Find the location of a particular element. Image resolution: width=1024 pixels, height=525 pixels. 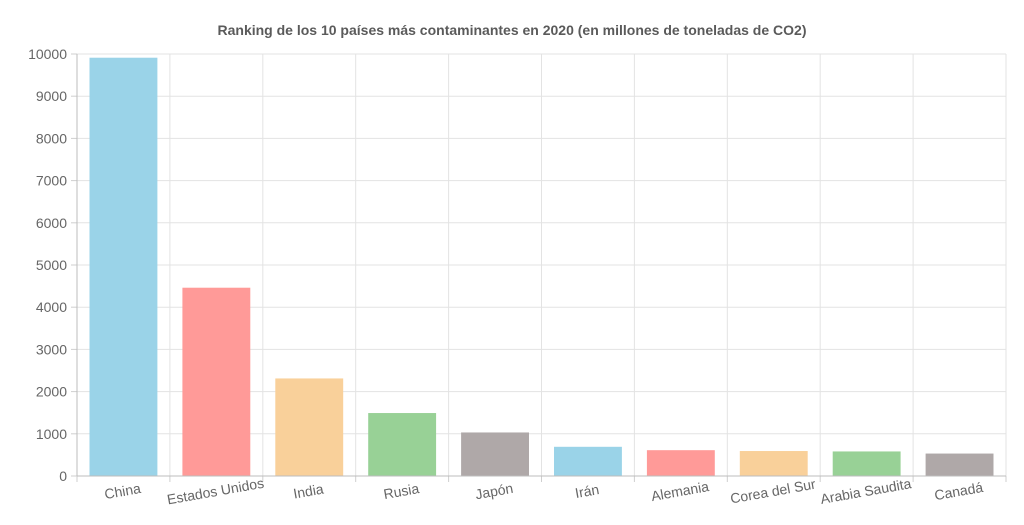

x-tick-label: Rusia is located at coordinates (401, 491).